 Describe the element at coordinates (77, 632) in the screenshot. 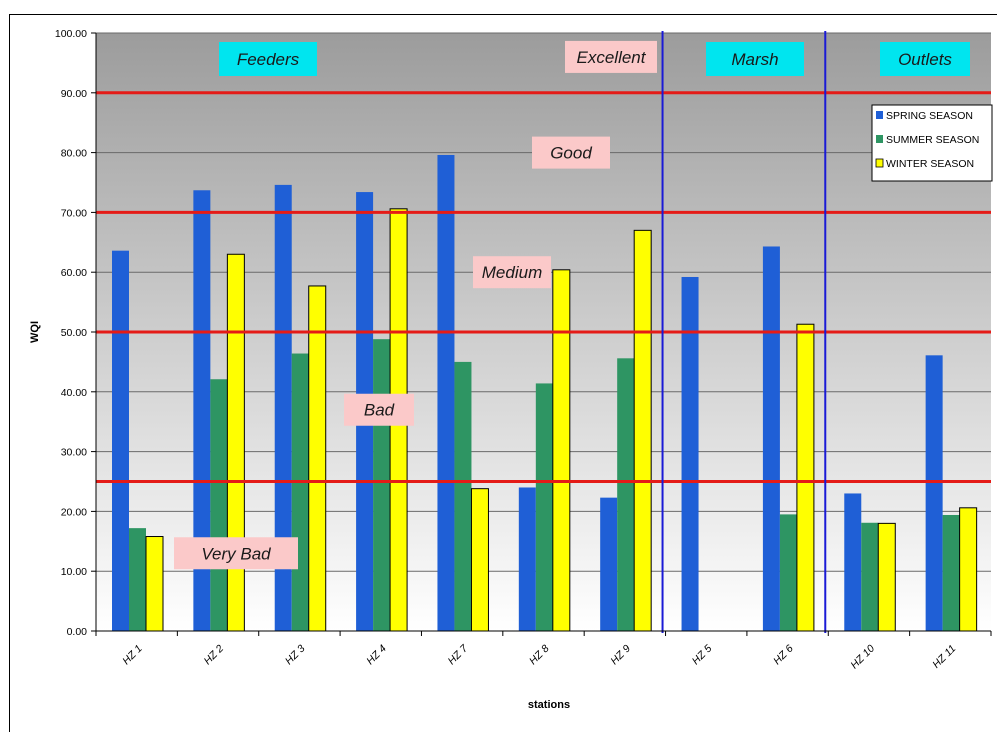

I see `y-tick-label: 0.00` at that location.